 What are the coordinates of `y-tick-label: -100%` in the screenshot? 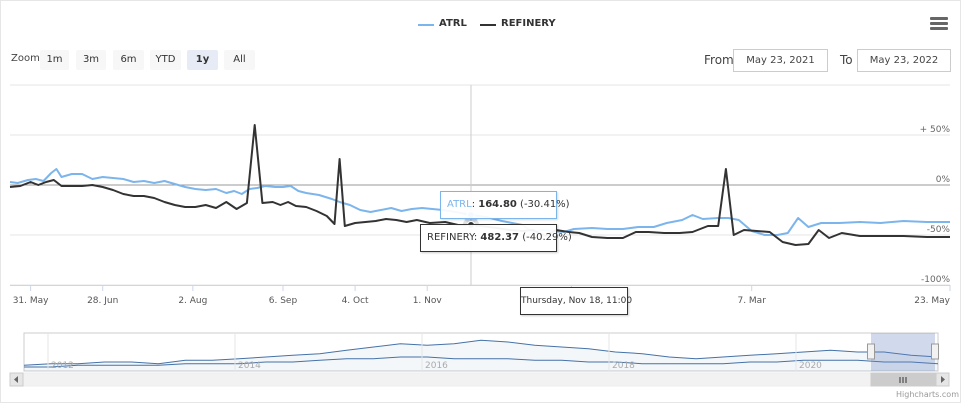 It's located at (935, 280).